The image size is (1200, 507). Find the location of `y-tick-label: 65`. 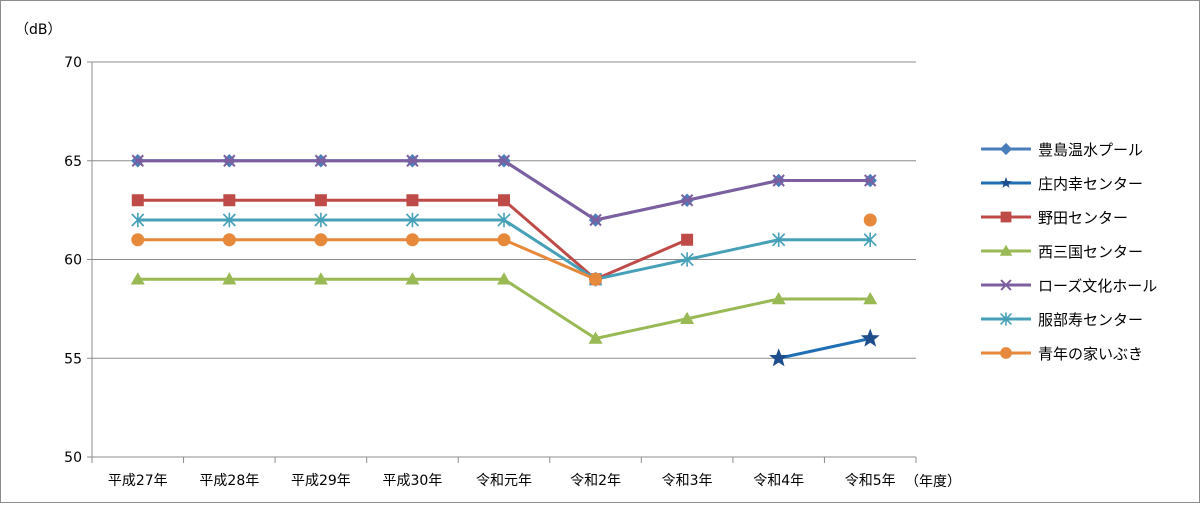

y-tick-label: 65 is located at coordinates (73, 162).